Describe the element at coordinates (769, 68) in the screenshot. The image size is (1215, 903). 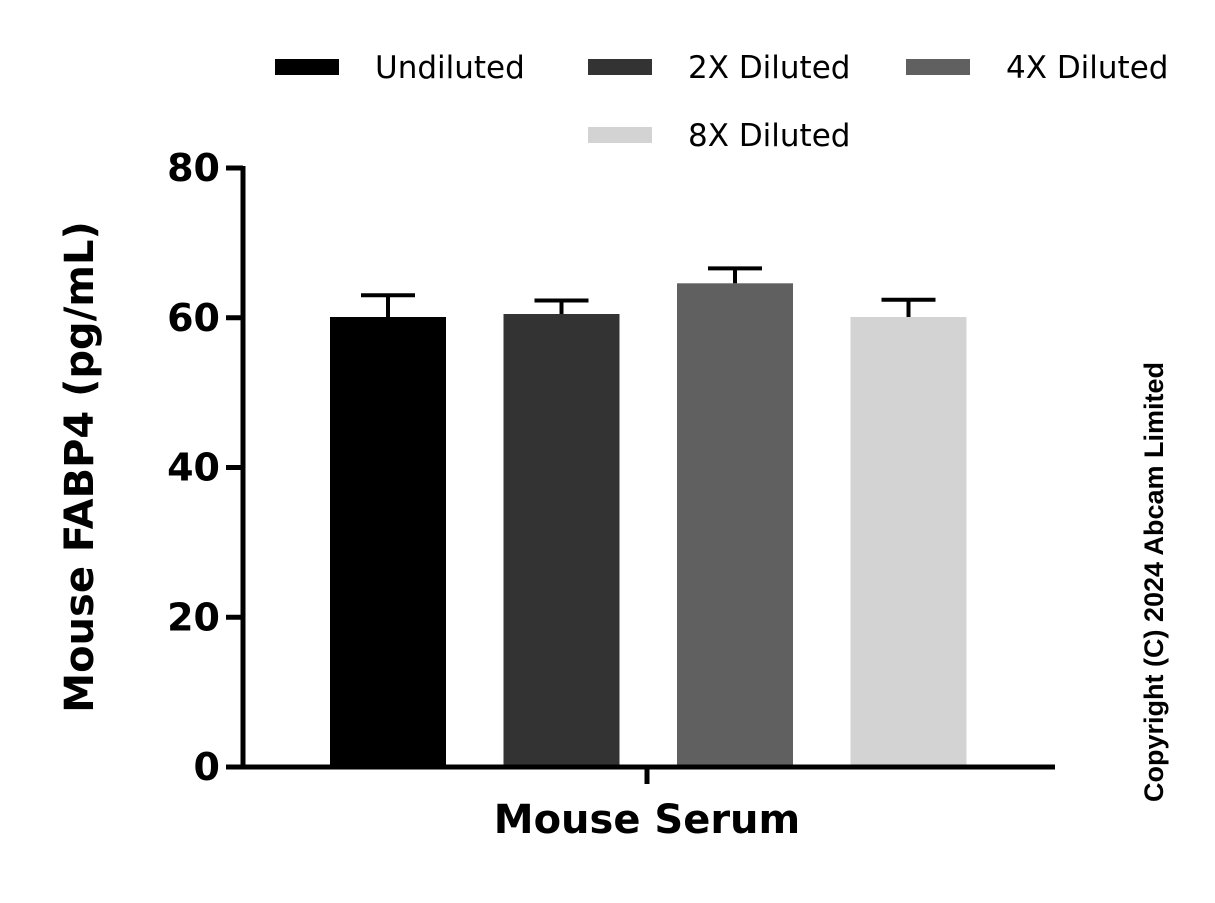
I see `legend-label-1: 2X Diluted` at that location.